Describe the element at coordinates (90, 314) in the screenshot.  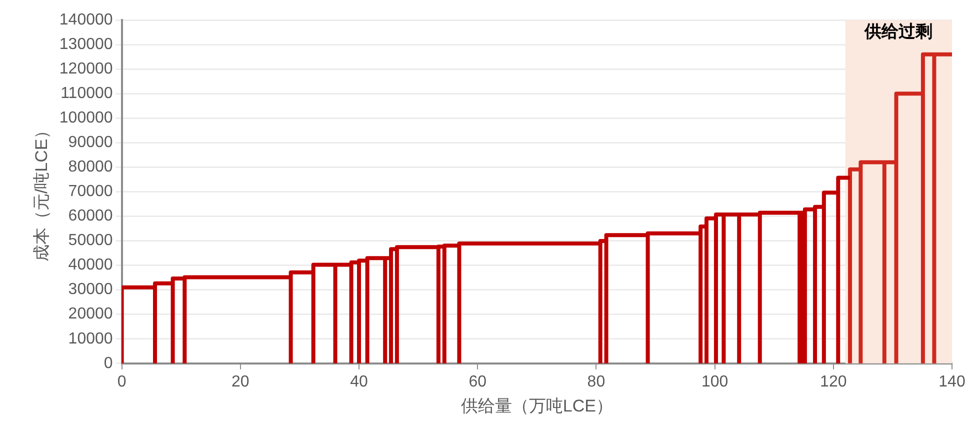
I see `y-tick-label: 20000` at that location.